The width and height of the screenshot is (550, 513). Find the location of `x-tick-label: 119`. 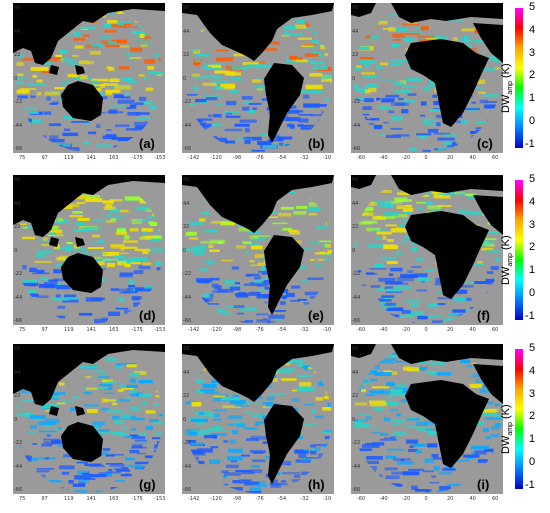

x-tick-label: 119 is located at coordinates (69, 158).